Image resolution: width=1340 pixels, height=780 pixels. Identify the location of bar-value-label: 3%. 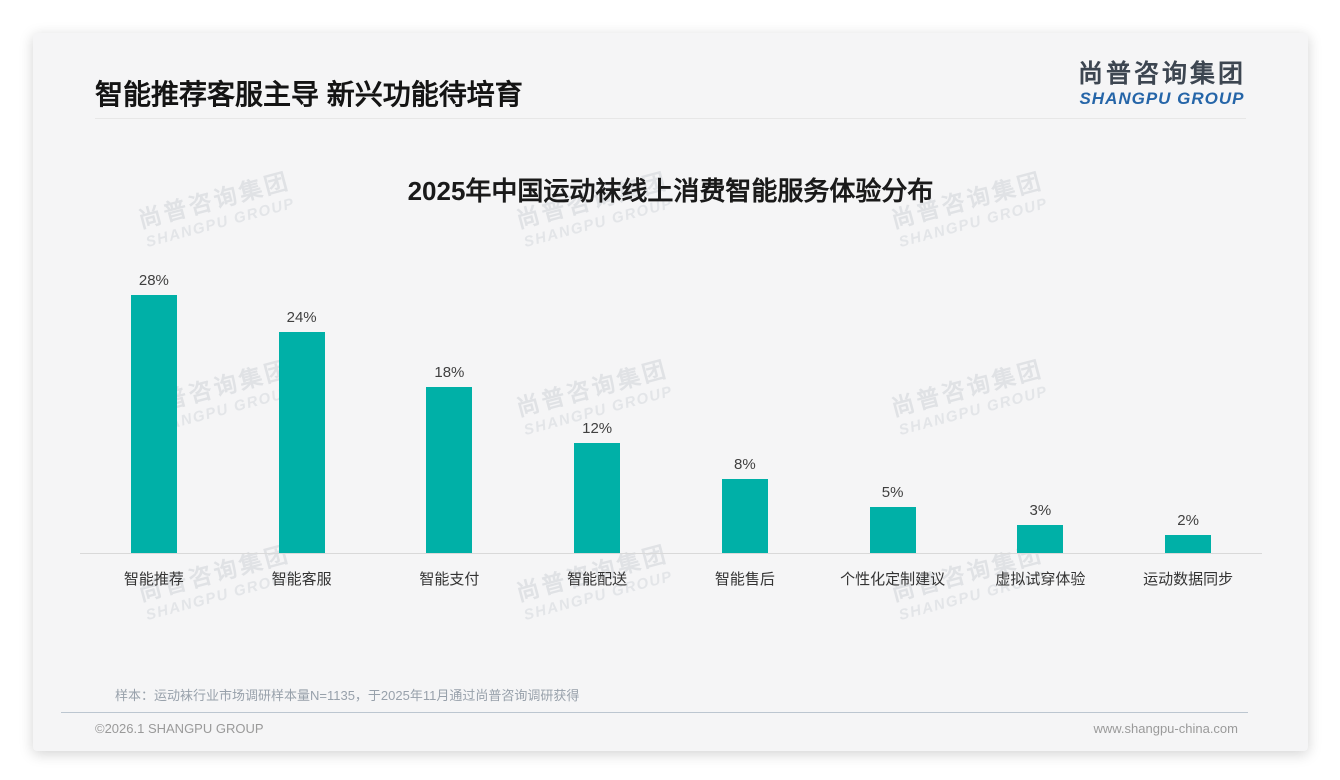
(1040, 510).